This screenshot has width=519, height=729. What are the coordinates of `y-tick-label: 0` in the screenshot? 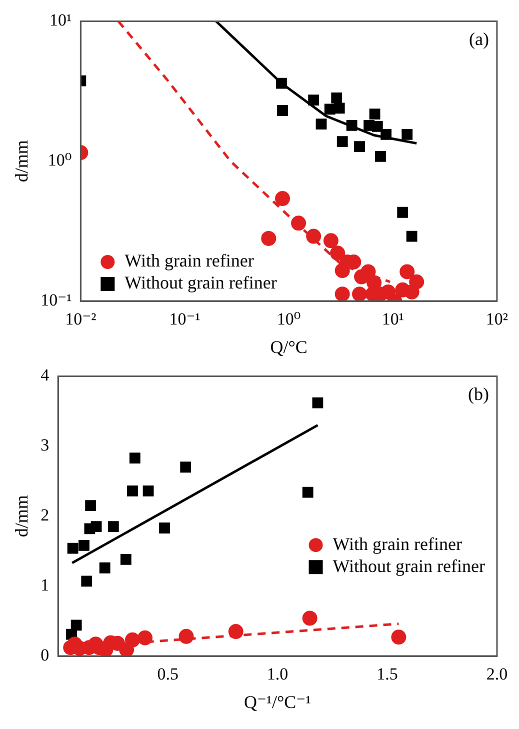 It's located at (45, 654).